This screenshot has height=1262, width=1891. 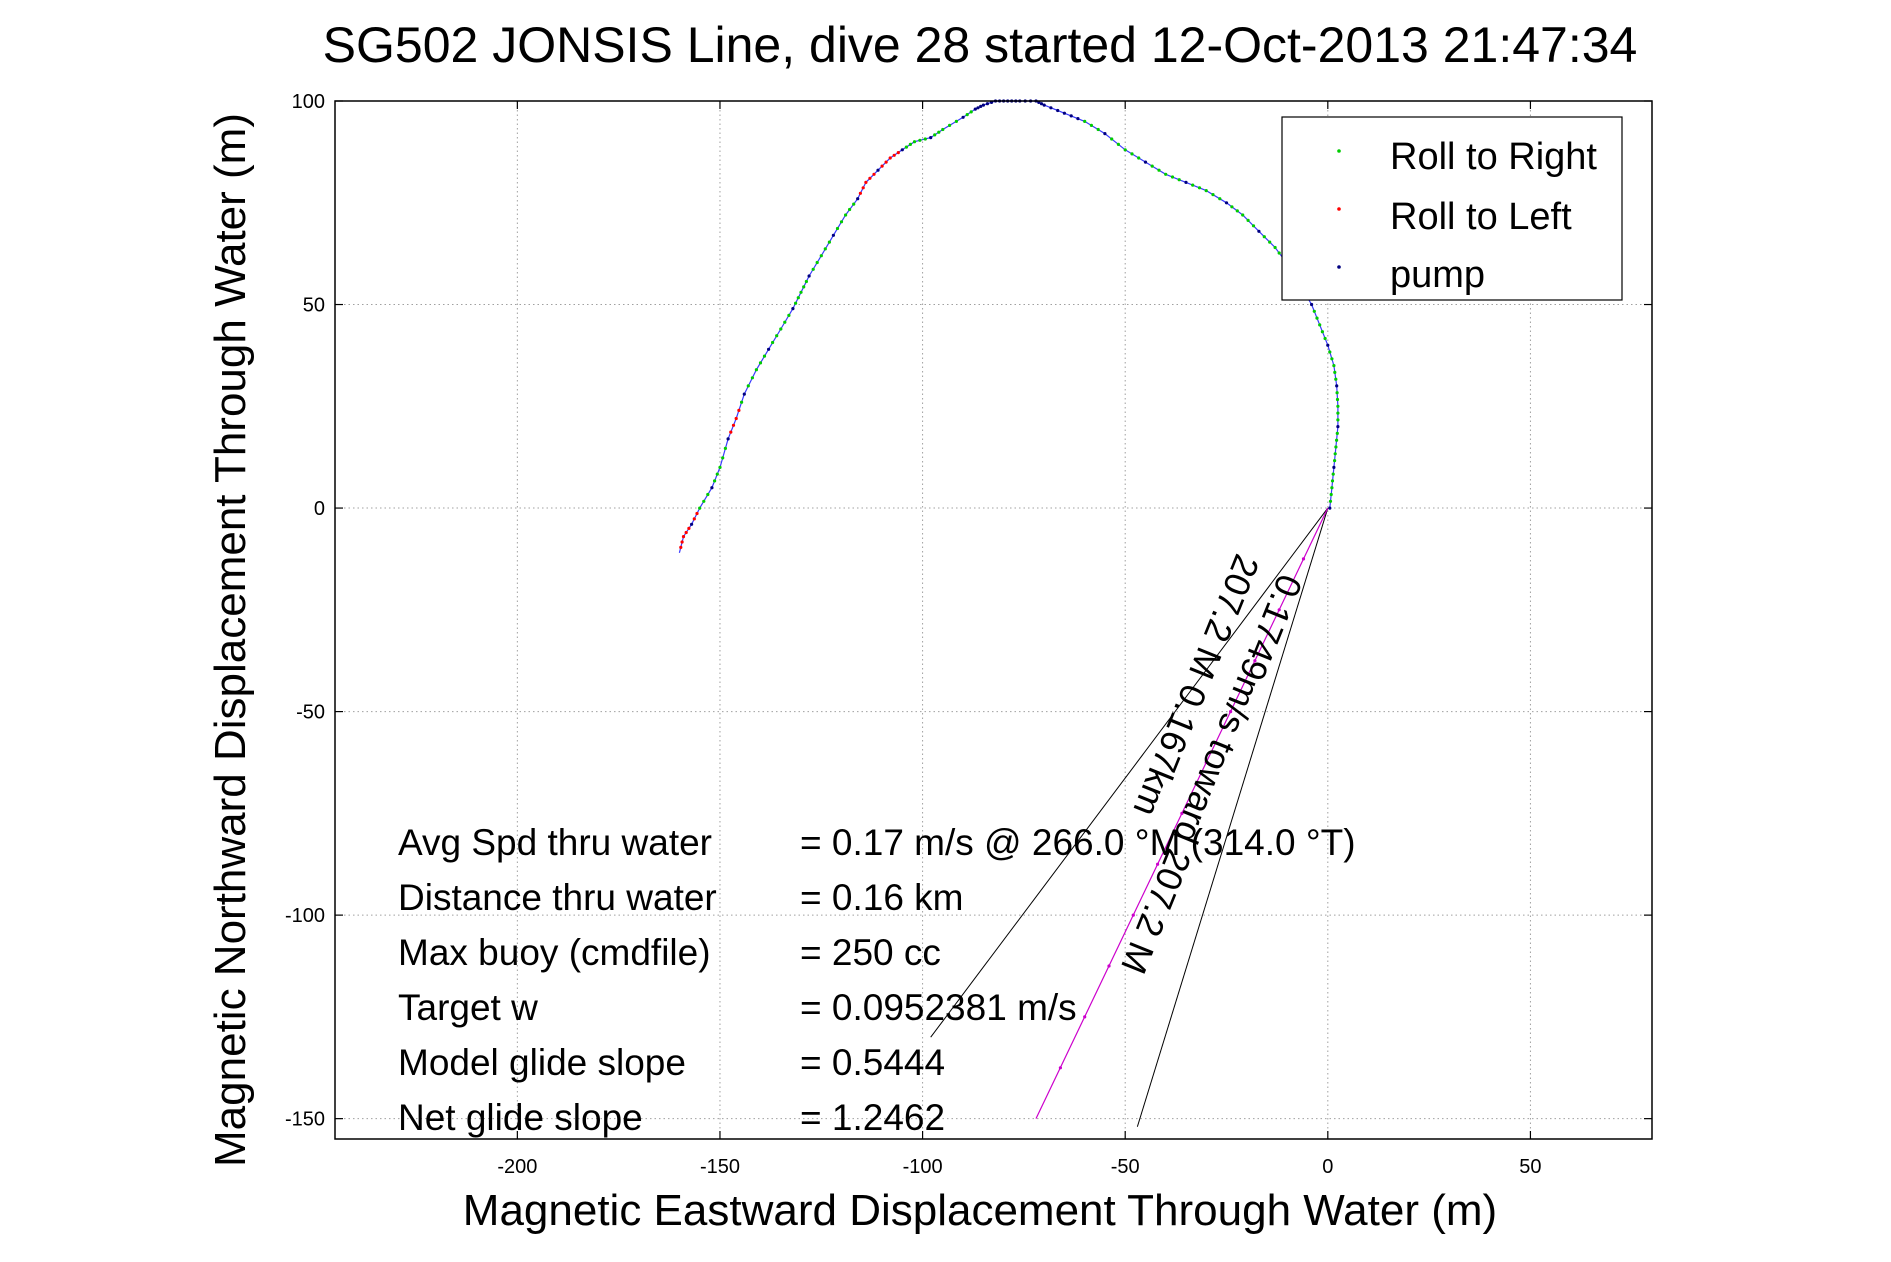 What do you see at coordinates (882, 897) in the screenshot?
I see `stat-value-distance: = 0.16 km` at bounding box center [882, 897].